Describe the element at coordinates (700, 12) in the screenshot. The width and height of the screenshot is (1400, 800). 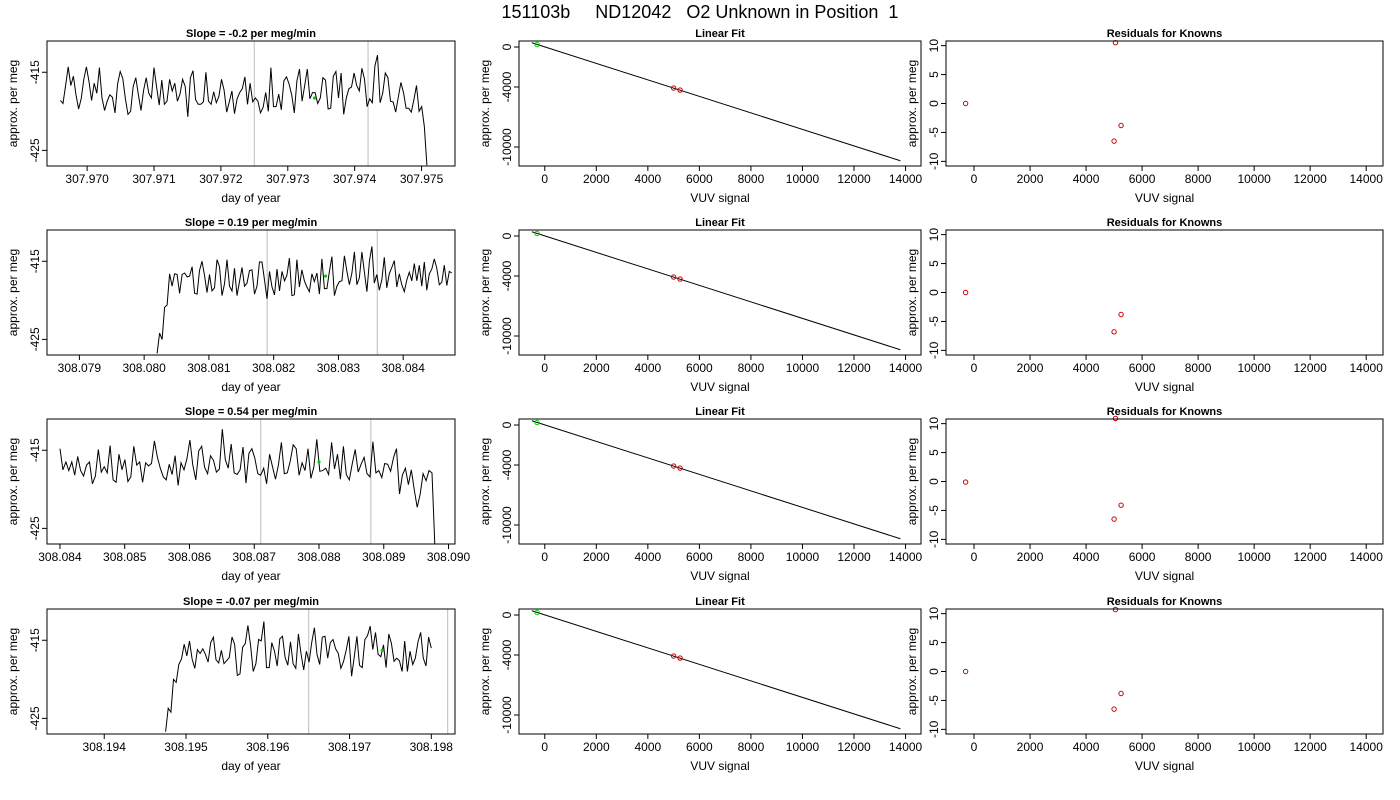
I see `page-title: 151103b ND12042 O2 Unknown in Position 1` at that location.